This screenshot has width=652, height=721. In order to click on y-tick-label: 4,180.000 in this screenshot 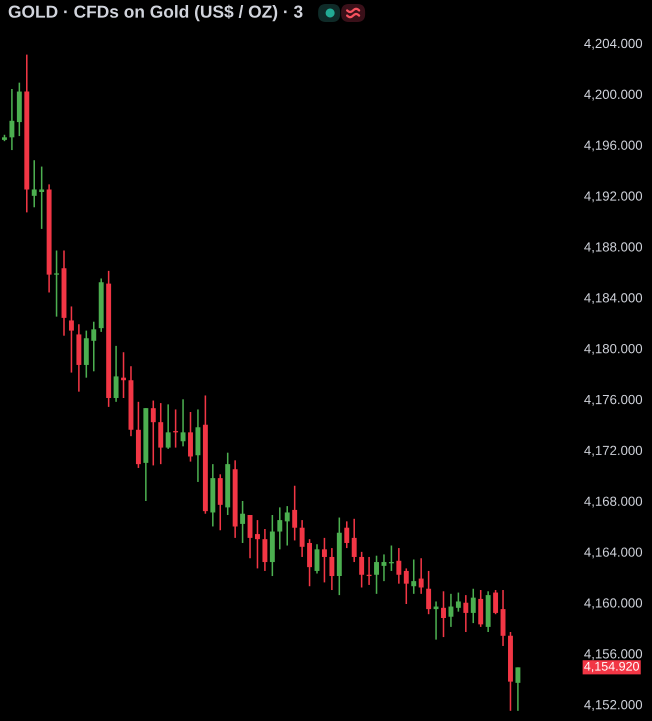, I will do `click(613, 349)`.